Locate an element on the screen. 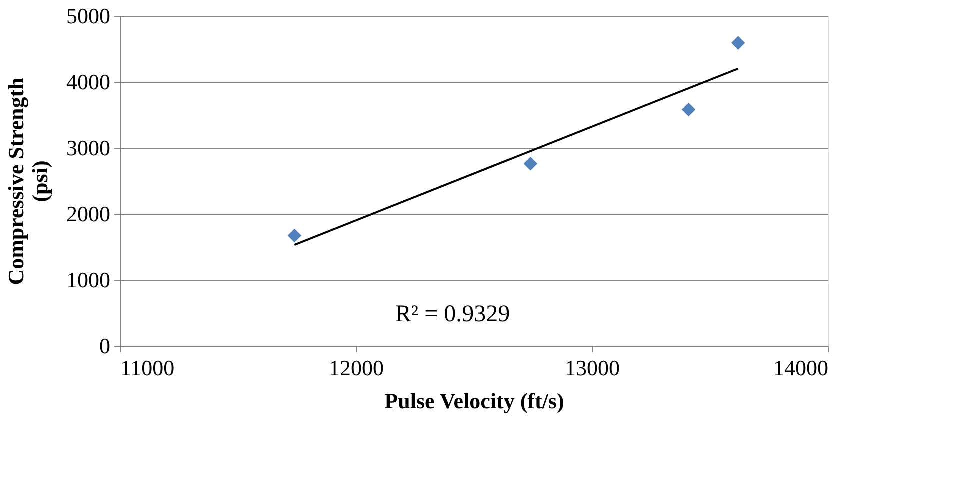  y-tick-label: 0 is located at coordinates (105, 346).